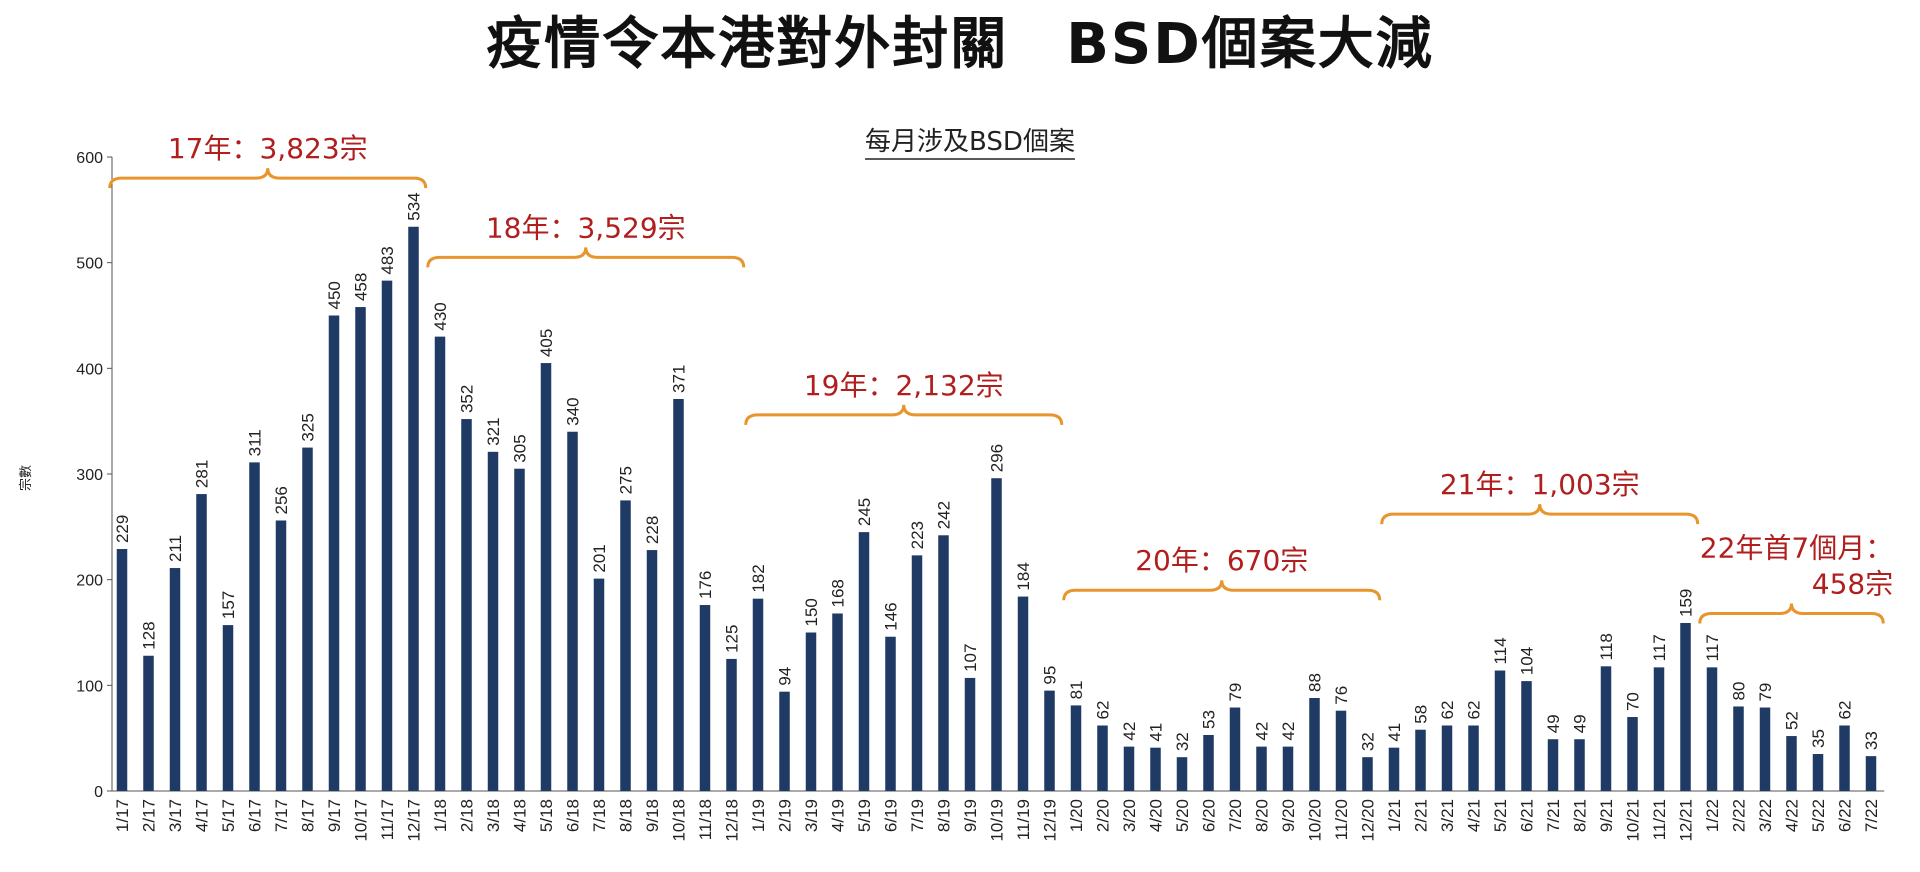 The height and width of the screenshot is (872, 1920). Describe the element at coordinates (1421, 714) in the screenshot. I see `data-label: 58` at that location.